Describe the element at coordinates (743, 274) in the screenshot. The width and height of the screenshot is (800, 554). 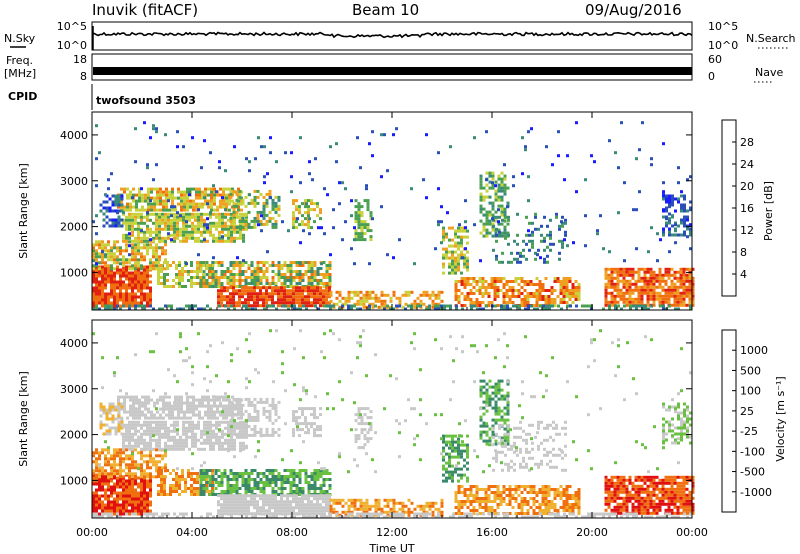
I see `colorbar-tick-label: 4` at that location.